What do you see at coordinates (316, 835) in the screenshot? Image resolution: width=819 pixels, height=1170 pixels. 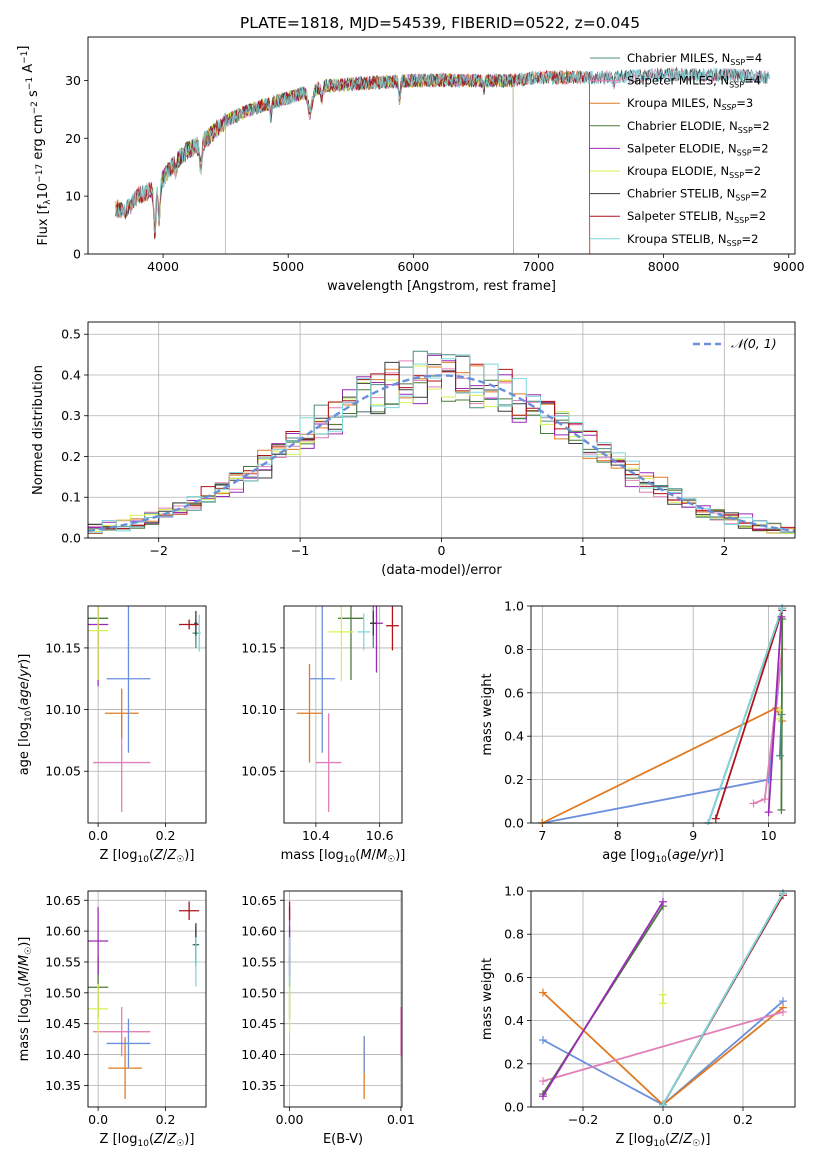 I see `x-tick-label: 10.4` at bounding box center [316, 835].